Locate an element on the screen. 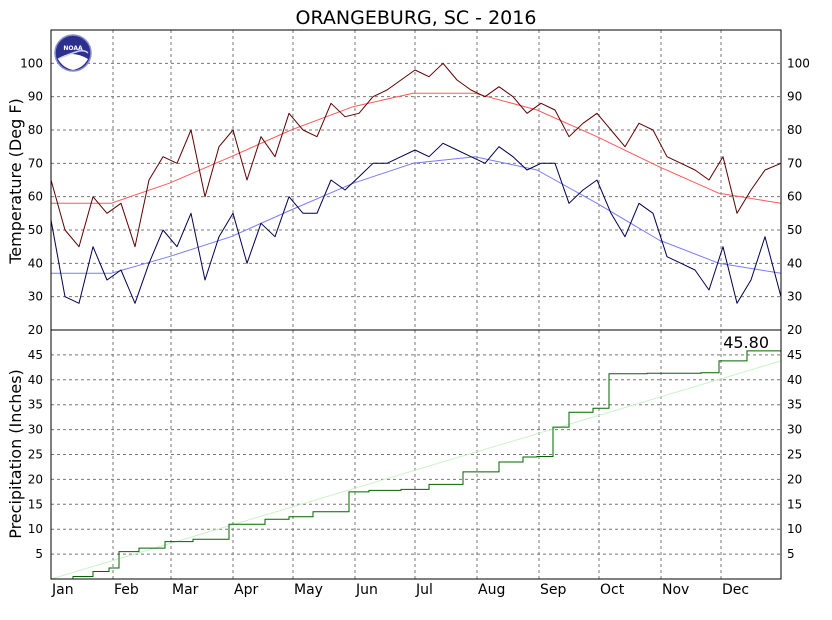  precipitation-tick-label-right: 5 is located at coordinates (791, 554).